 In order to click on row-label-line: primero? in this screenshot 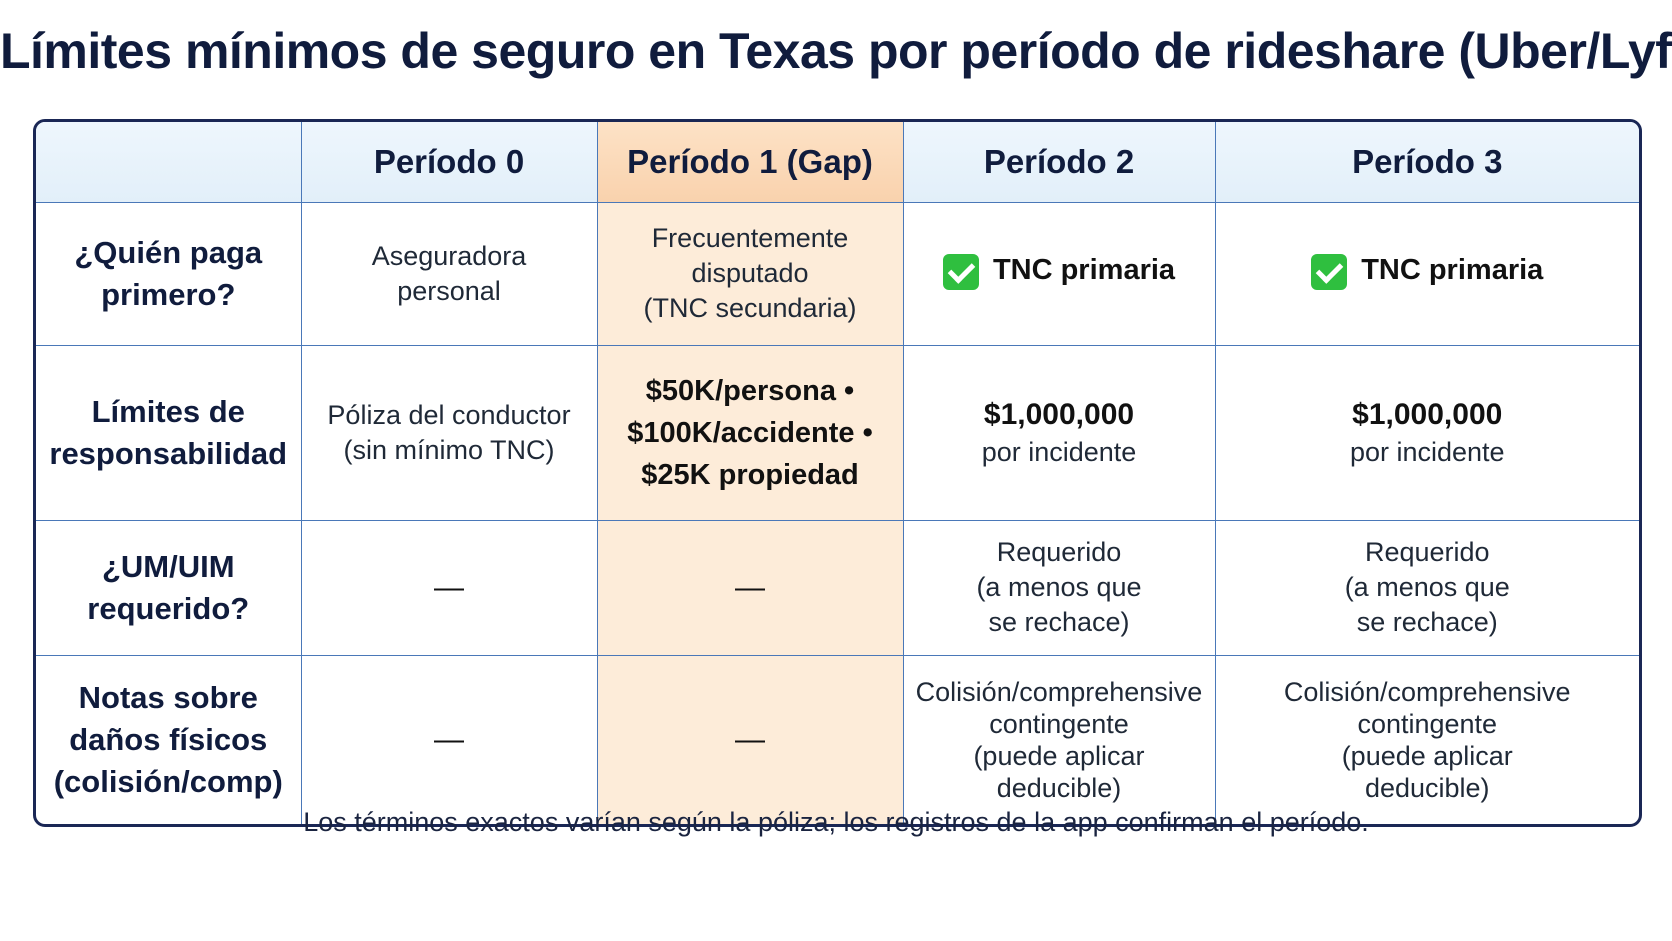, I will do `click(168, 294)`.